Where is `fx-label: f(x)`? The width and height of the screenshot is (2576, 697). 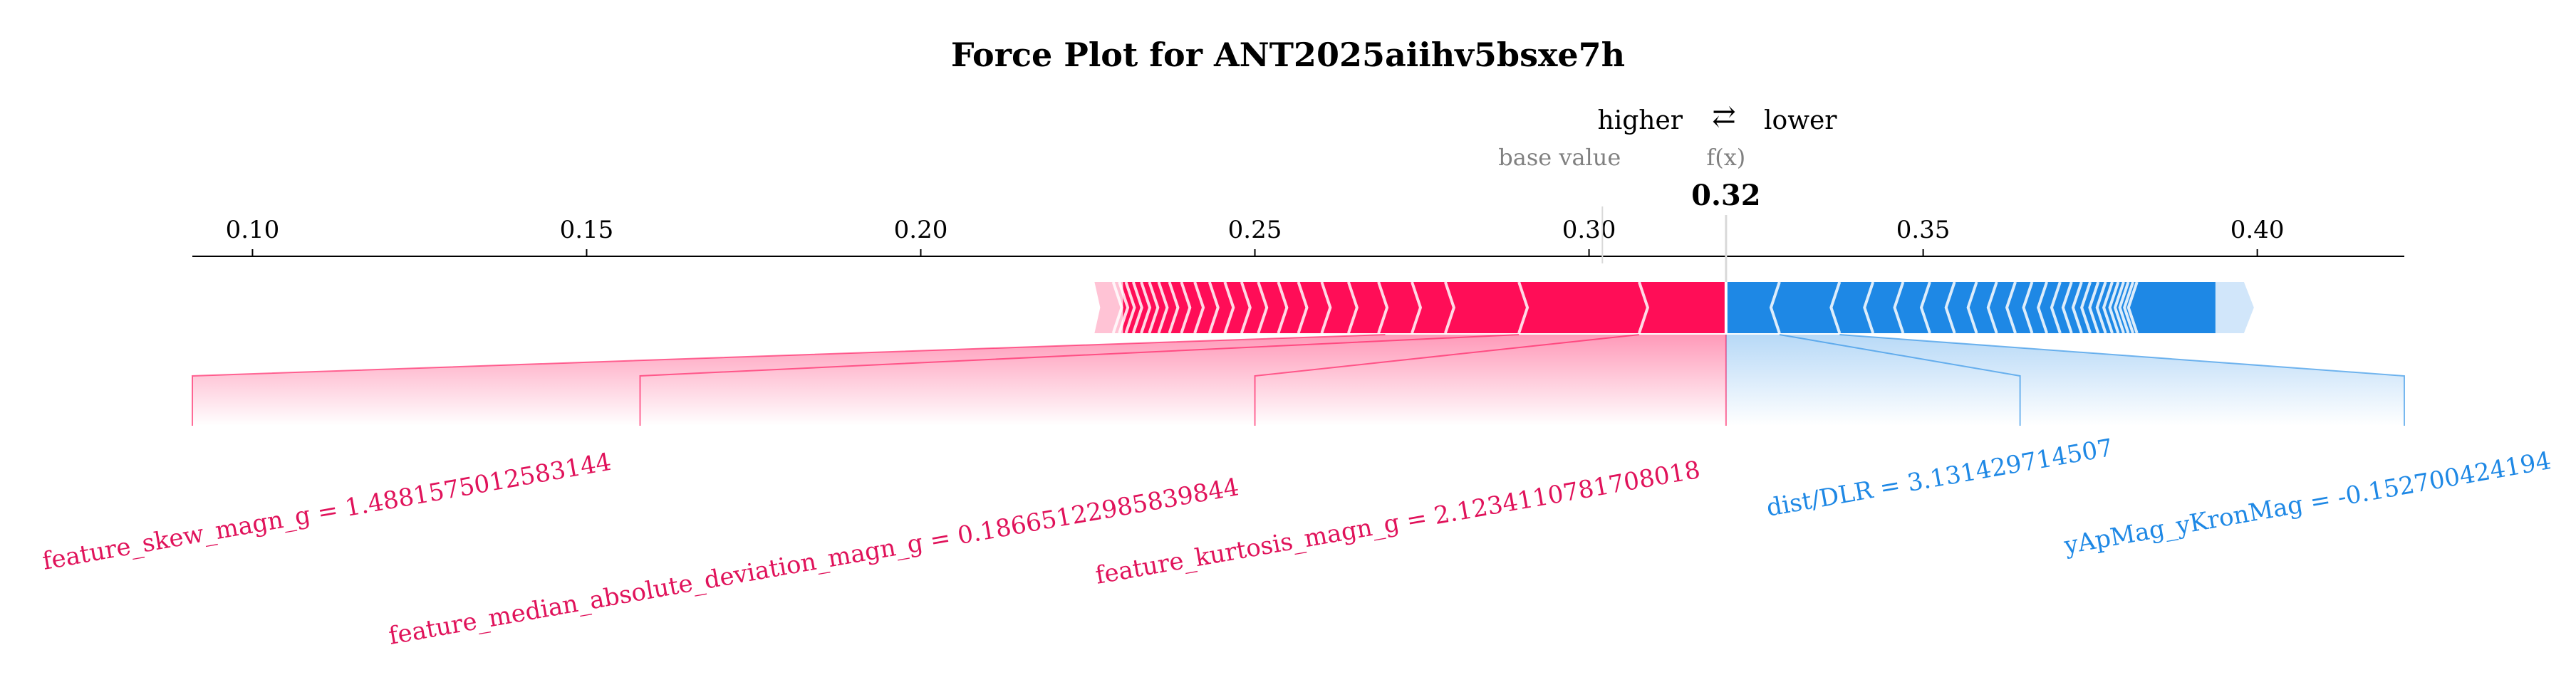 fx-label: f(x) is located at coordinates (1725, 157).